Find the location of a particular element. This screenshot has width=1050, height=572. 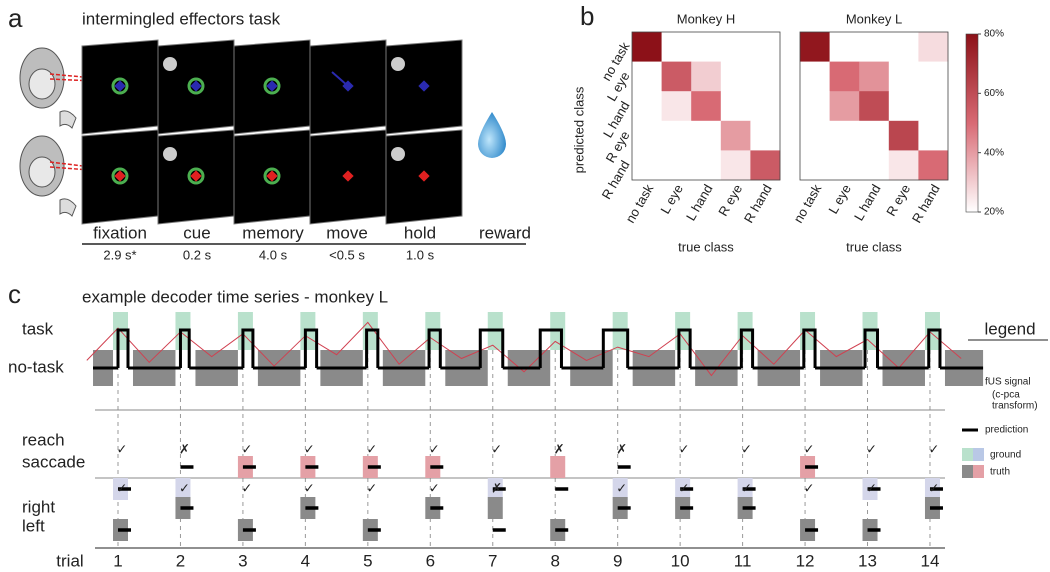

trial-label: 12 is located at coordinates (805, 560).